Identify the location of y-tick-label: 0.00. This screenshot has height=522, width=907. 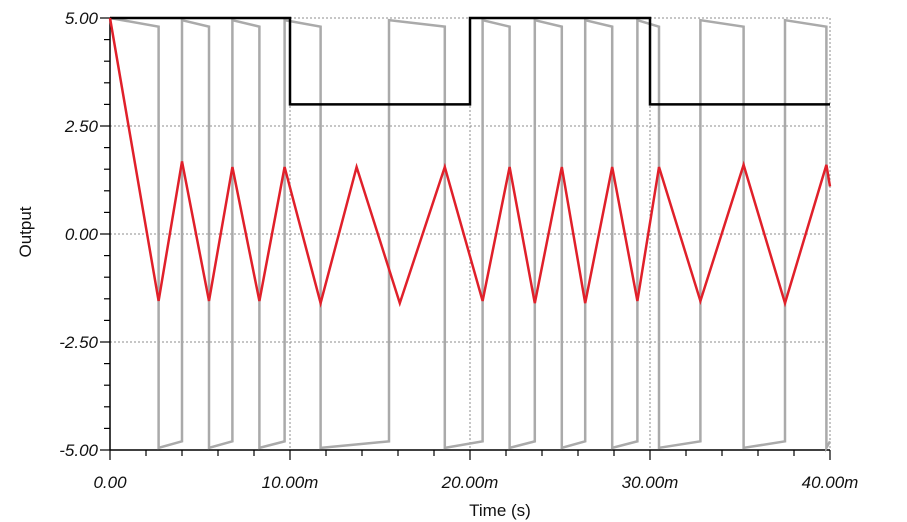
(82, 234).